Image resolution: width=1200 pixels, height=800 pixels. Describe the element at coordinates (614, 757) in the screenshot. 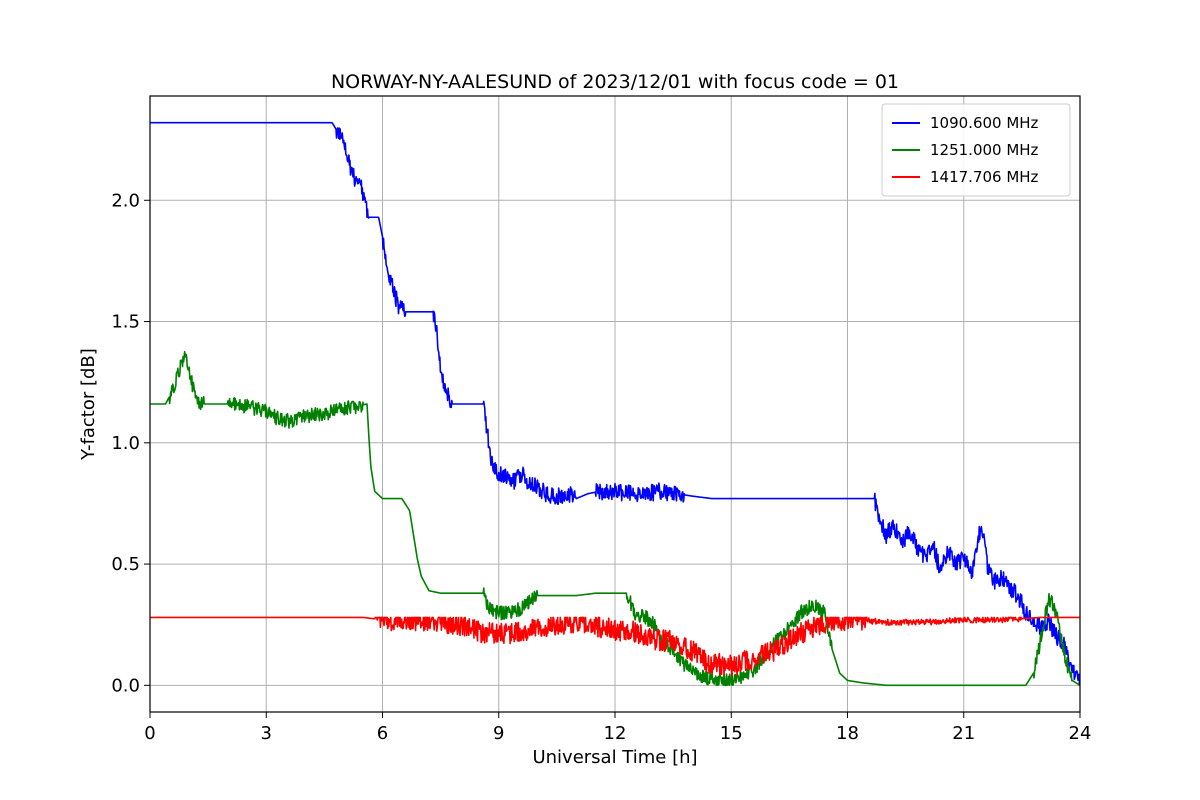

I see `x-axis-label: Universal Time [h]` at that location.